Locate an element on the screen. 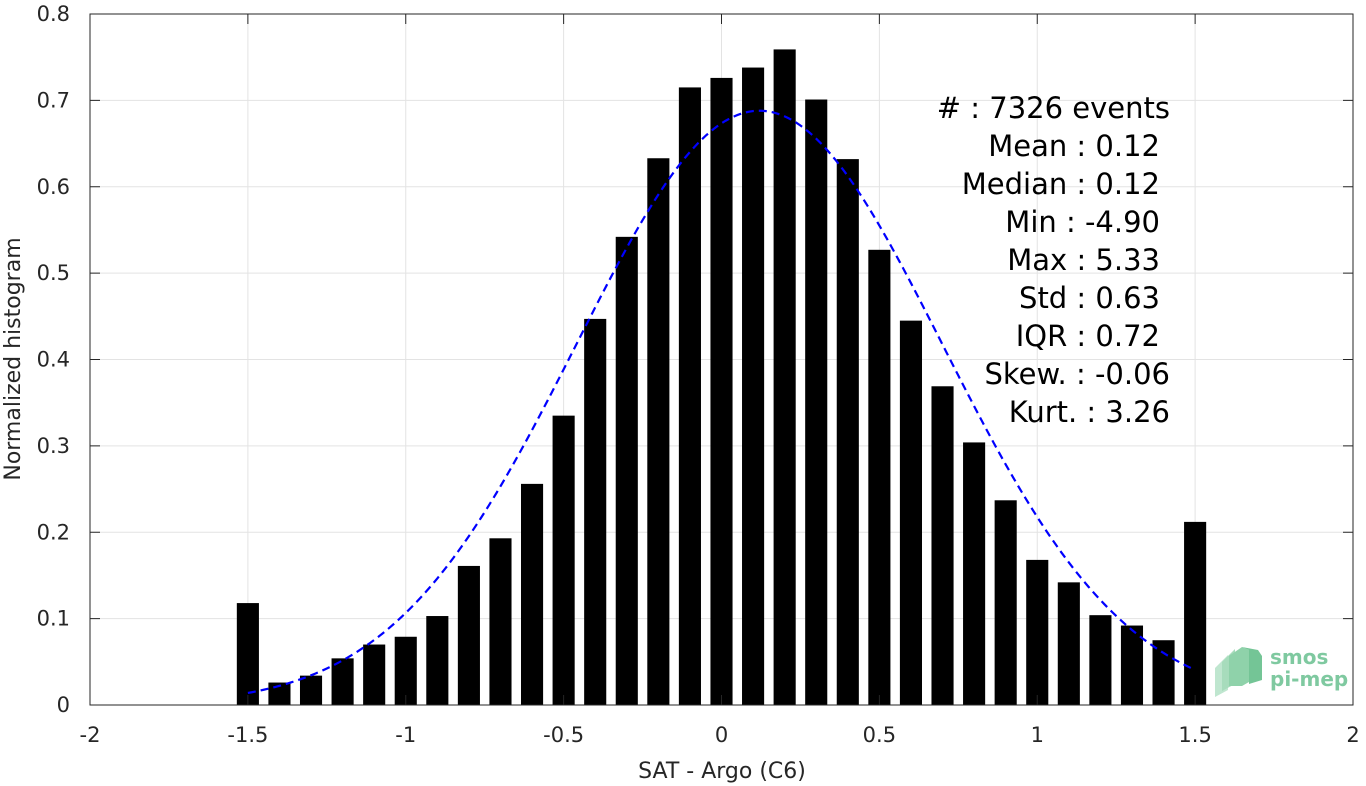 This screenshot has height=786, width=1366. logo-text-smos: smos is located at coordinates (1299, 657).